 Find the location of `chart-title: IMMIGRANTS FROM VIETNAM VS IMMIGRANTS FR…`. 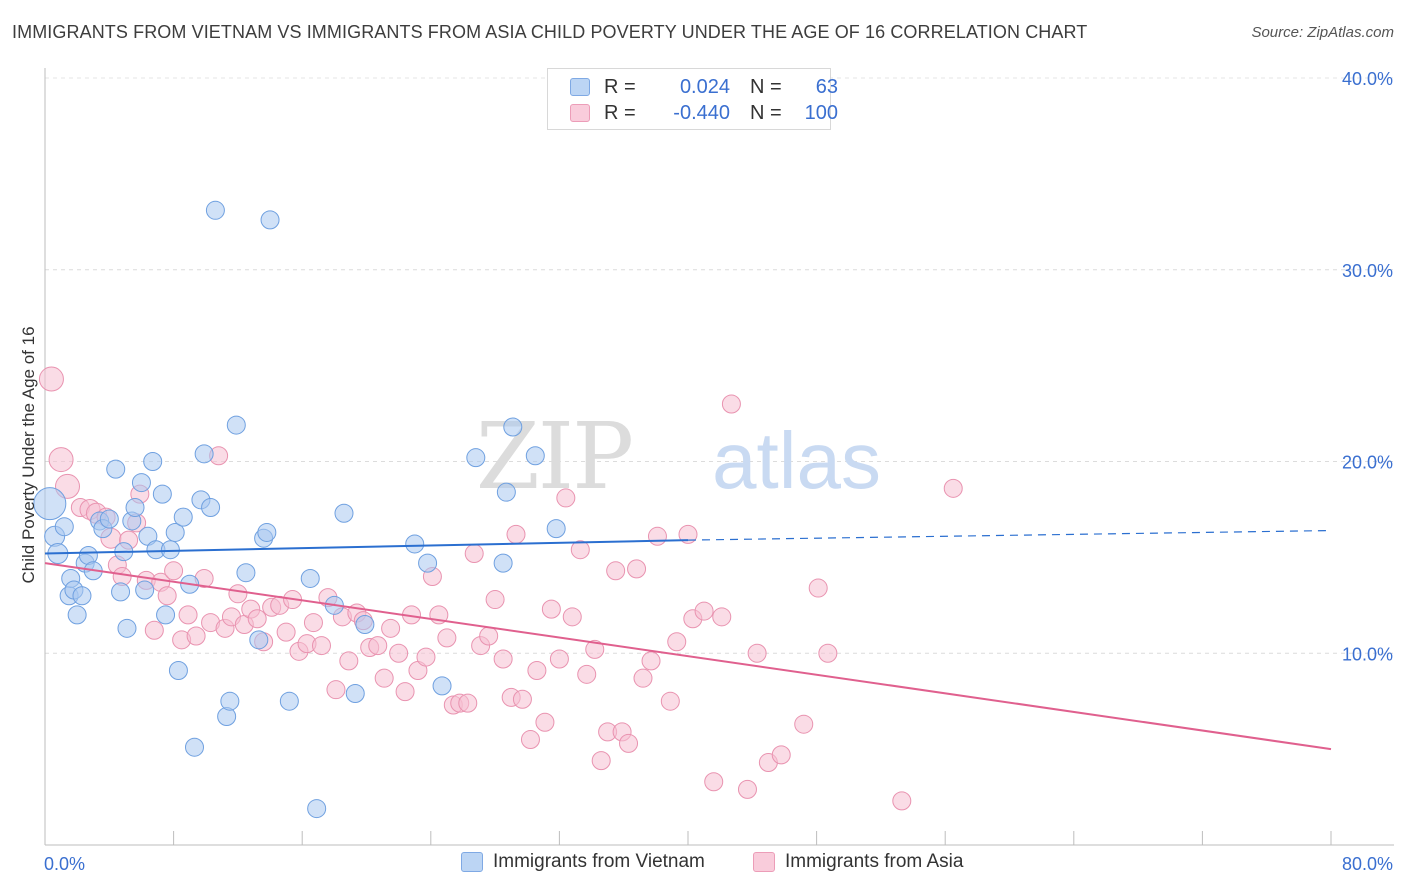

chart-title: IMMIGRANTS FROM VIETNAM VS IMMIGRANTS FR… is located at coordinates (550, 32).